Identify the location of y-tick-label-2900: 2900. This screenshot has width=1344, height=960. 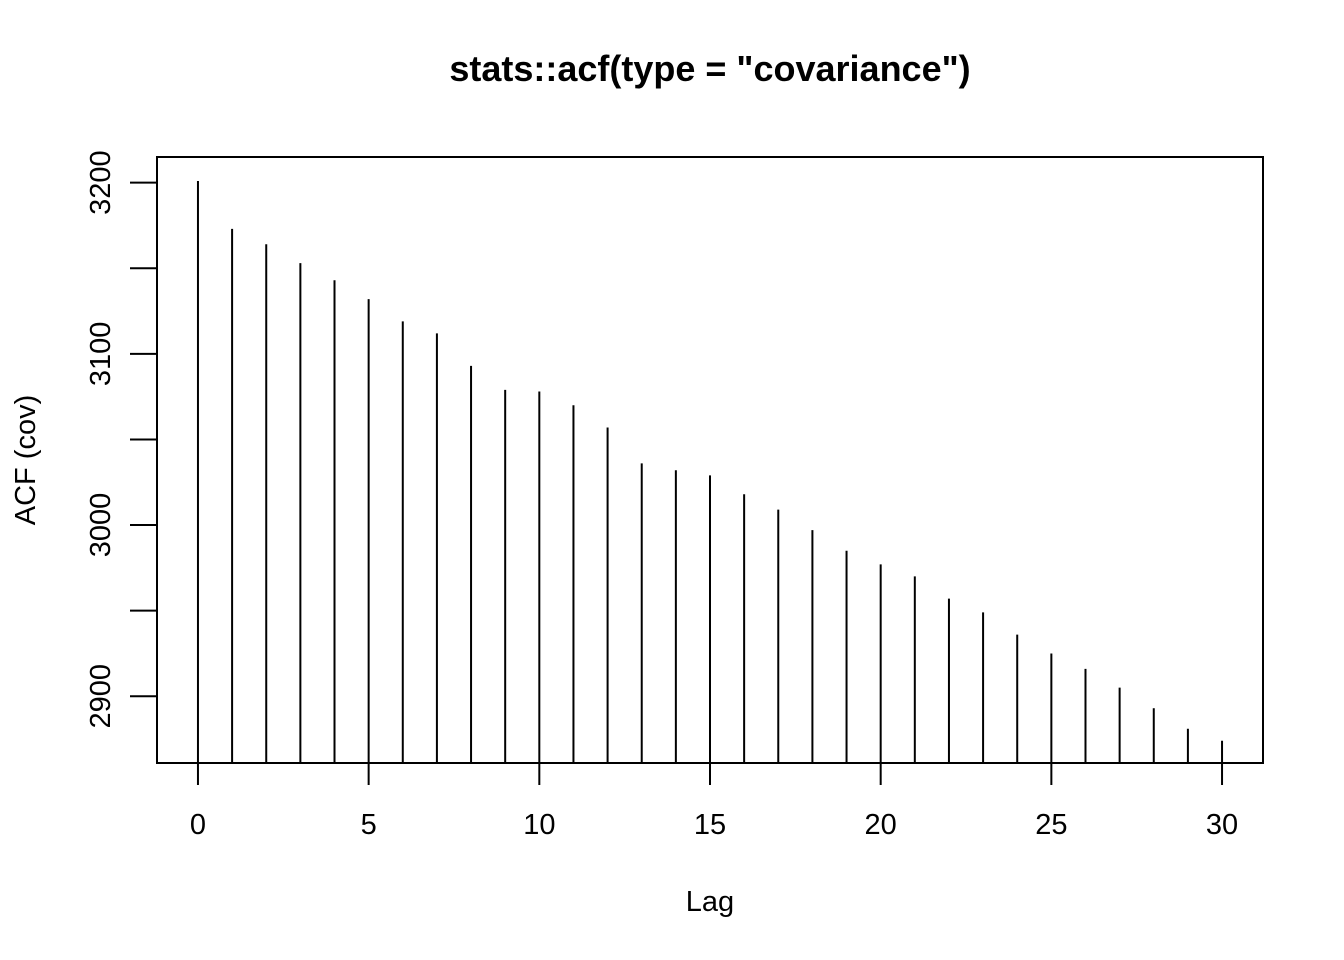
(101, 696).